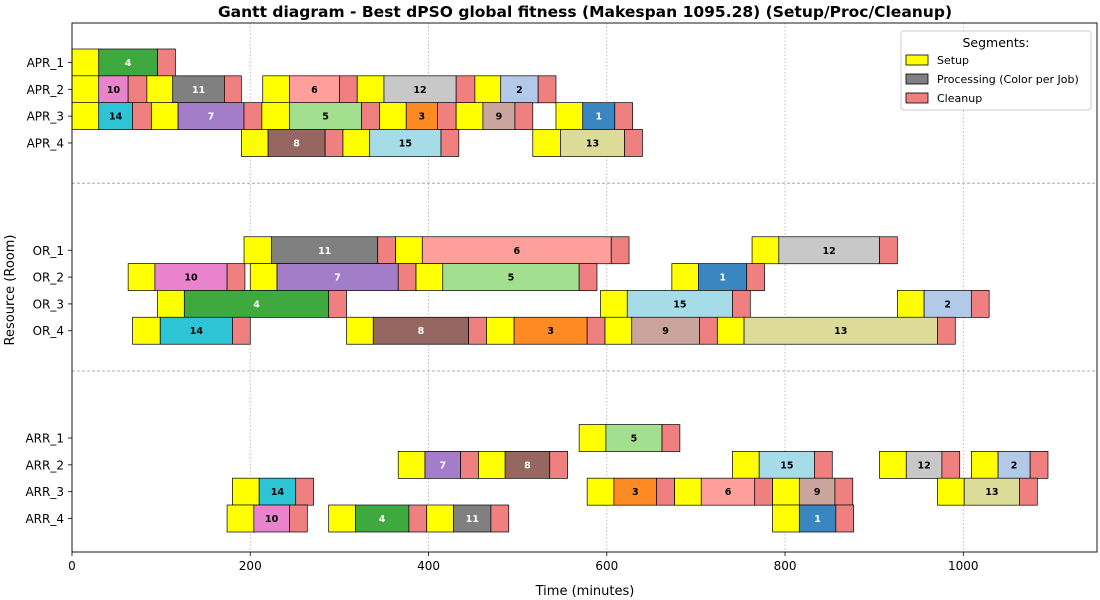 Image resolution: width=1100 pixels, height=600 pixels. I want to click on x-tick-label: 0, so click(72, 566).